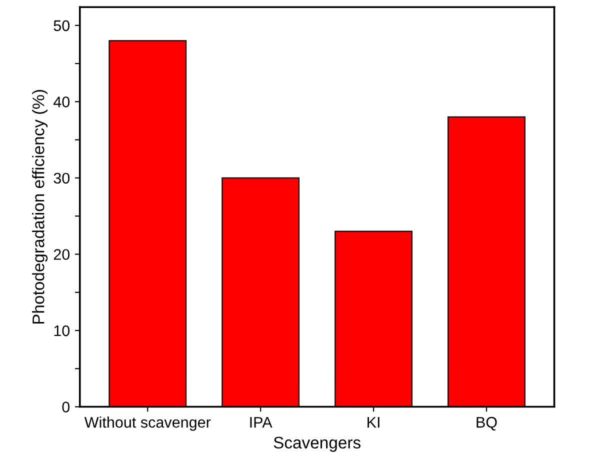  What do you see at coordinates (40, 207) in the screenshot?
I see `y-axis-title: Photodegradation efficiency (%)` at bounding box center [40, 207].